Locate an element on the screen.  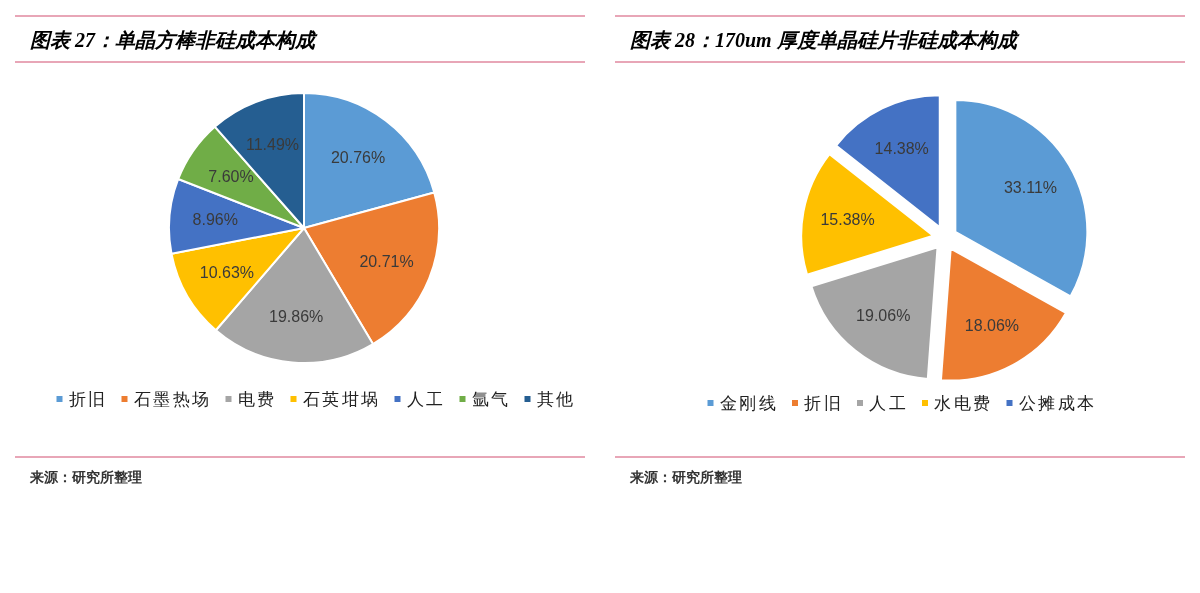
data-label: 20.76% is located at coordinates (358, 157).